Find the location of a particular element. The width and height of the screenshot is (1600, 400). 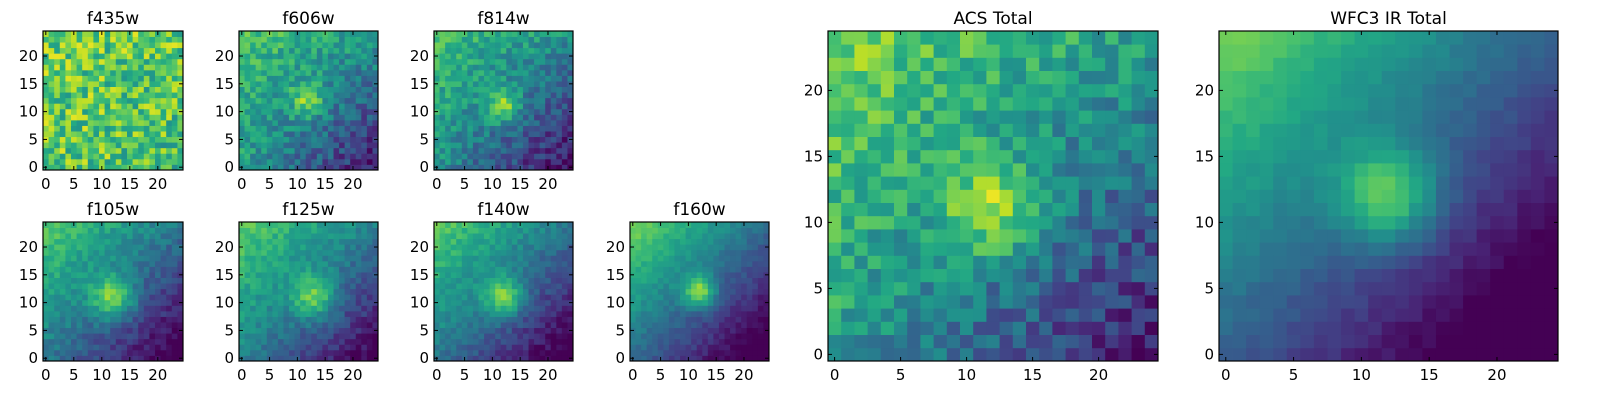

x-tick-label: 5 is located at coordinates (270, 375).